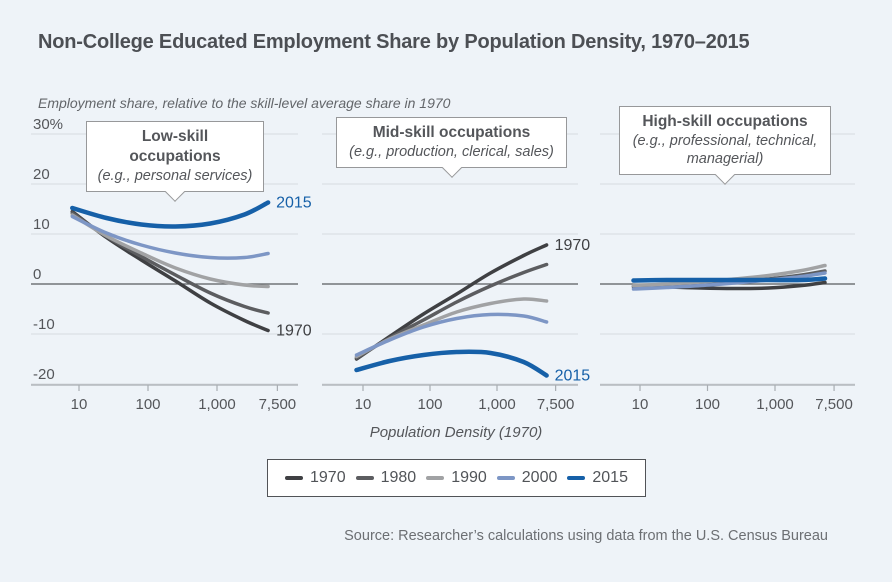 The image size is (892, 582). Describe the element at coordinates (398, 477) in the screenshot. I see `legend-label: 1980` at that location.